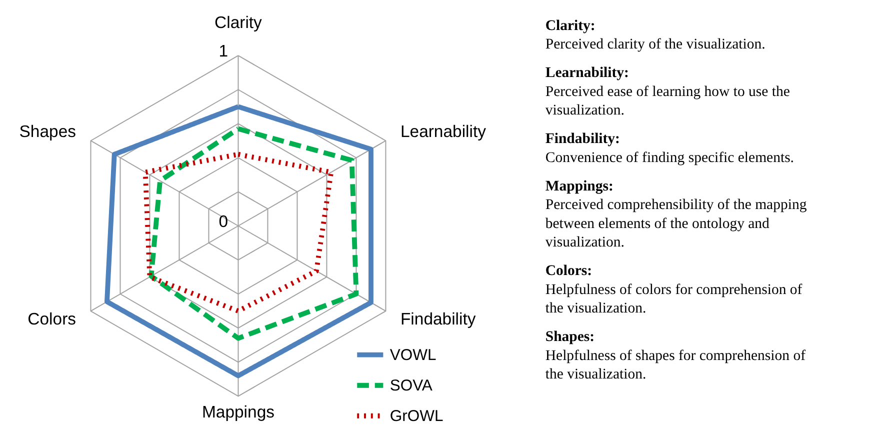 The height and width of the screenshot is (436, 885). Describe the element at coordinates (438, 318) in the screenshot. I see `spoke-label: Findability` at that location.